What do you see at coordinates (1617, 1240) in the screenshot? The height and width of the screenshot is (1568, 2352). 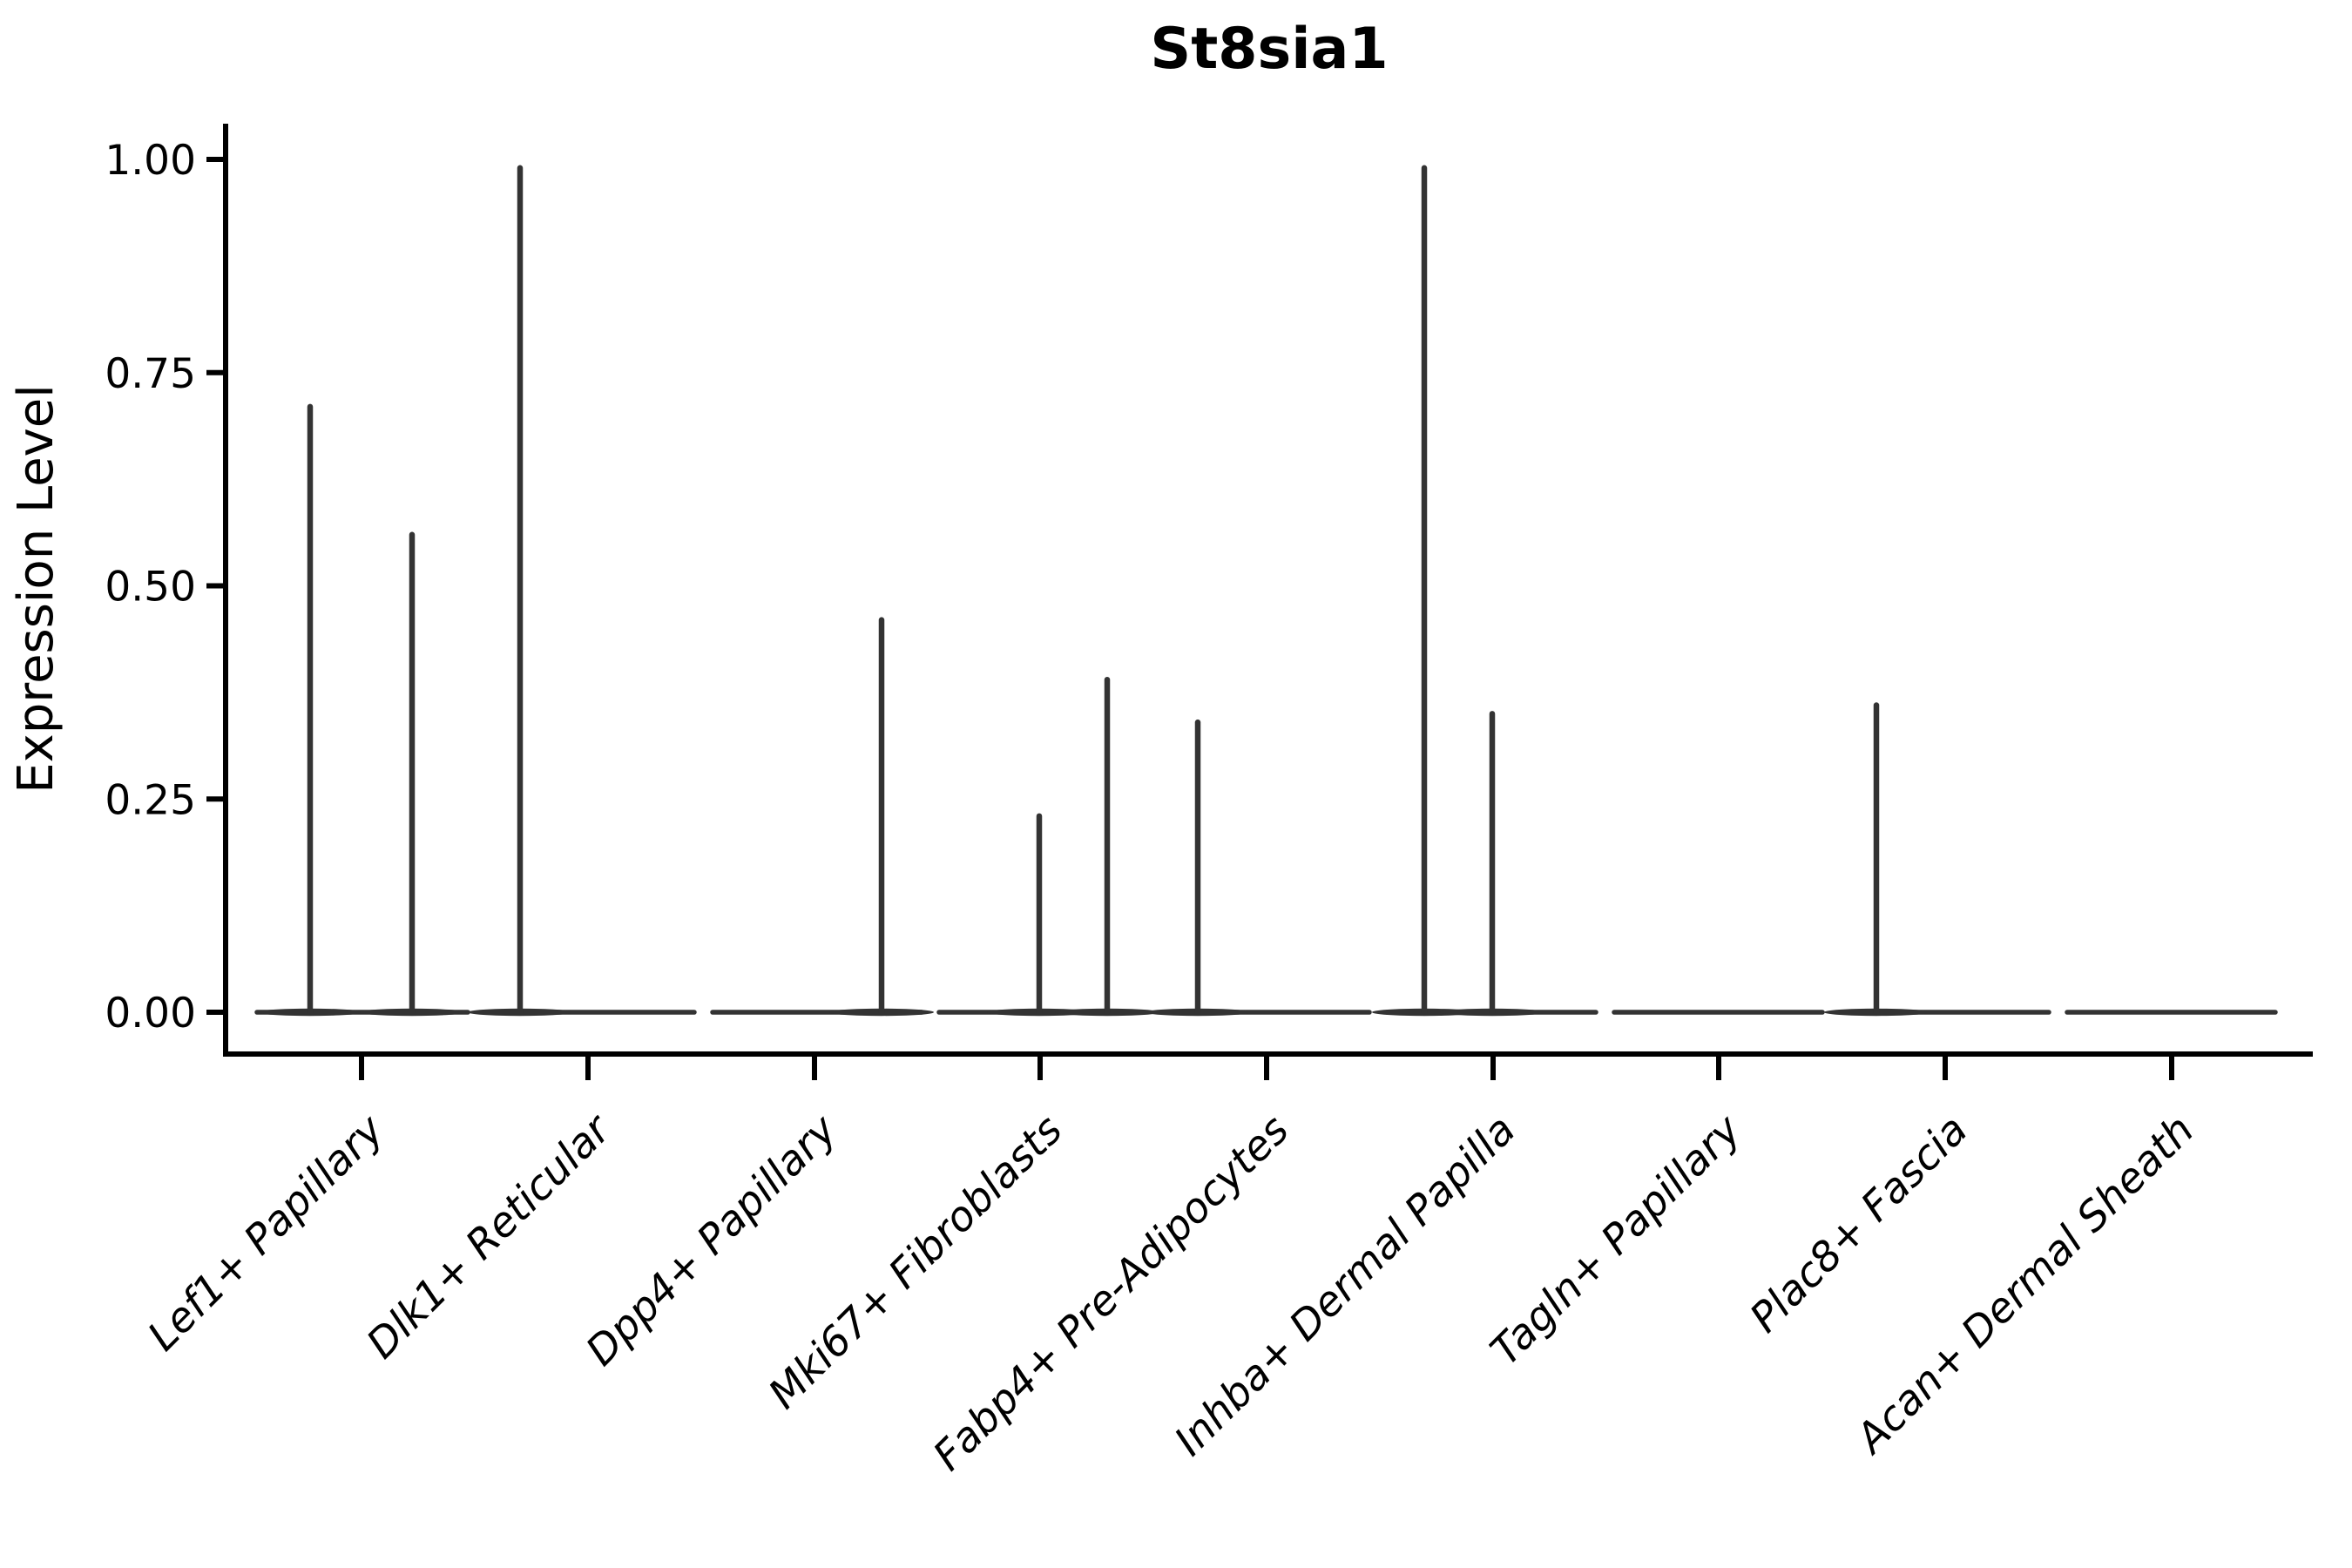 I see `x-tick-label: Tagln+ Papillary` at bounding box center [1617, 1240].